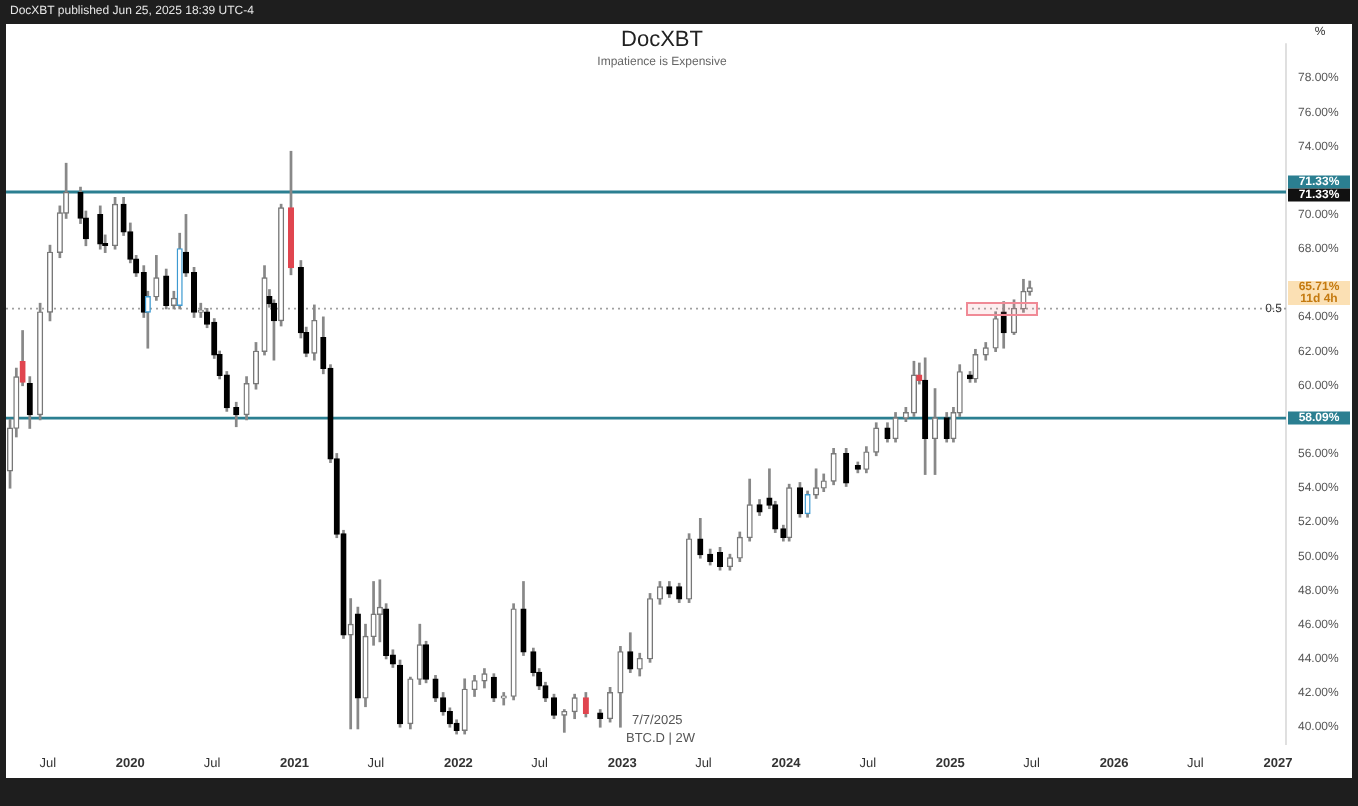 This screenshot has height=806, width=1358. Describe the element at coordinates (662, 40) in the screenshot. I see `chart-title: DocXBT` at that location.